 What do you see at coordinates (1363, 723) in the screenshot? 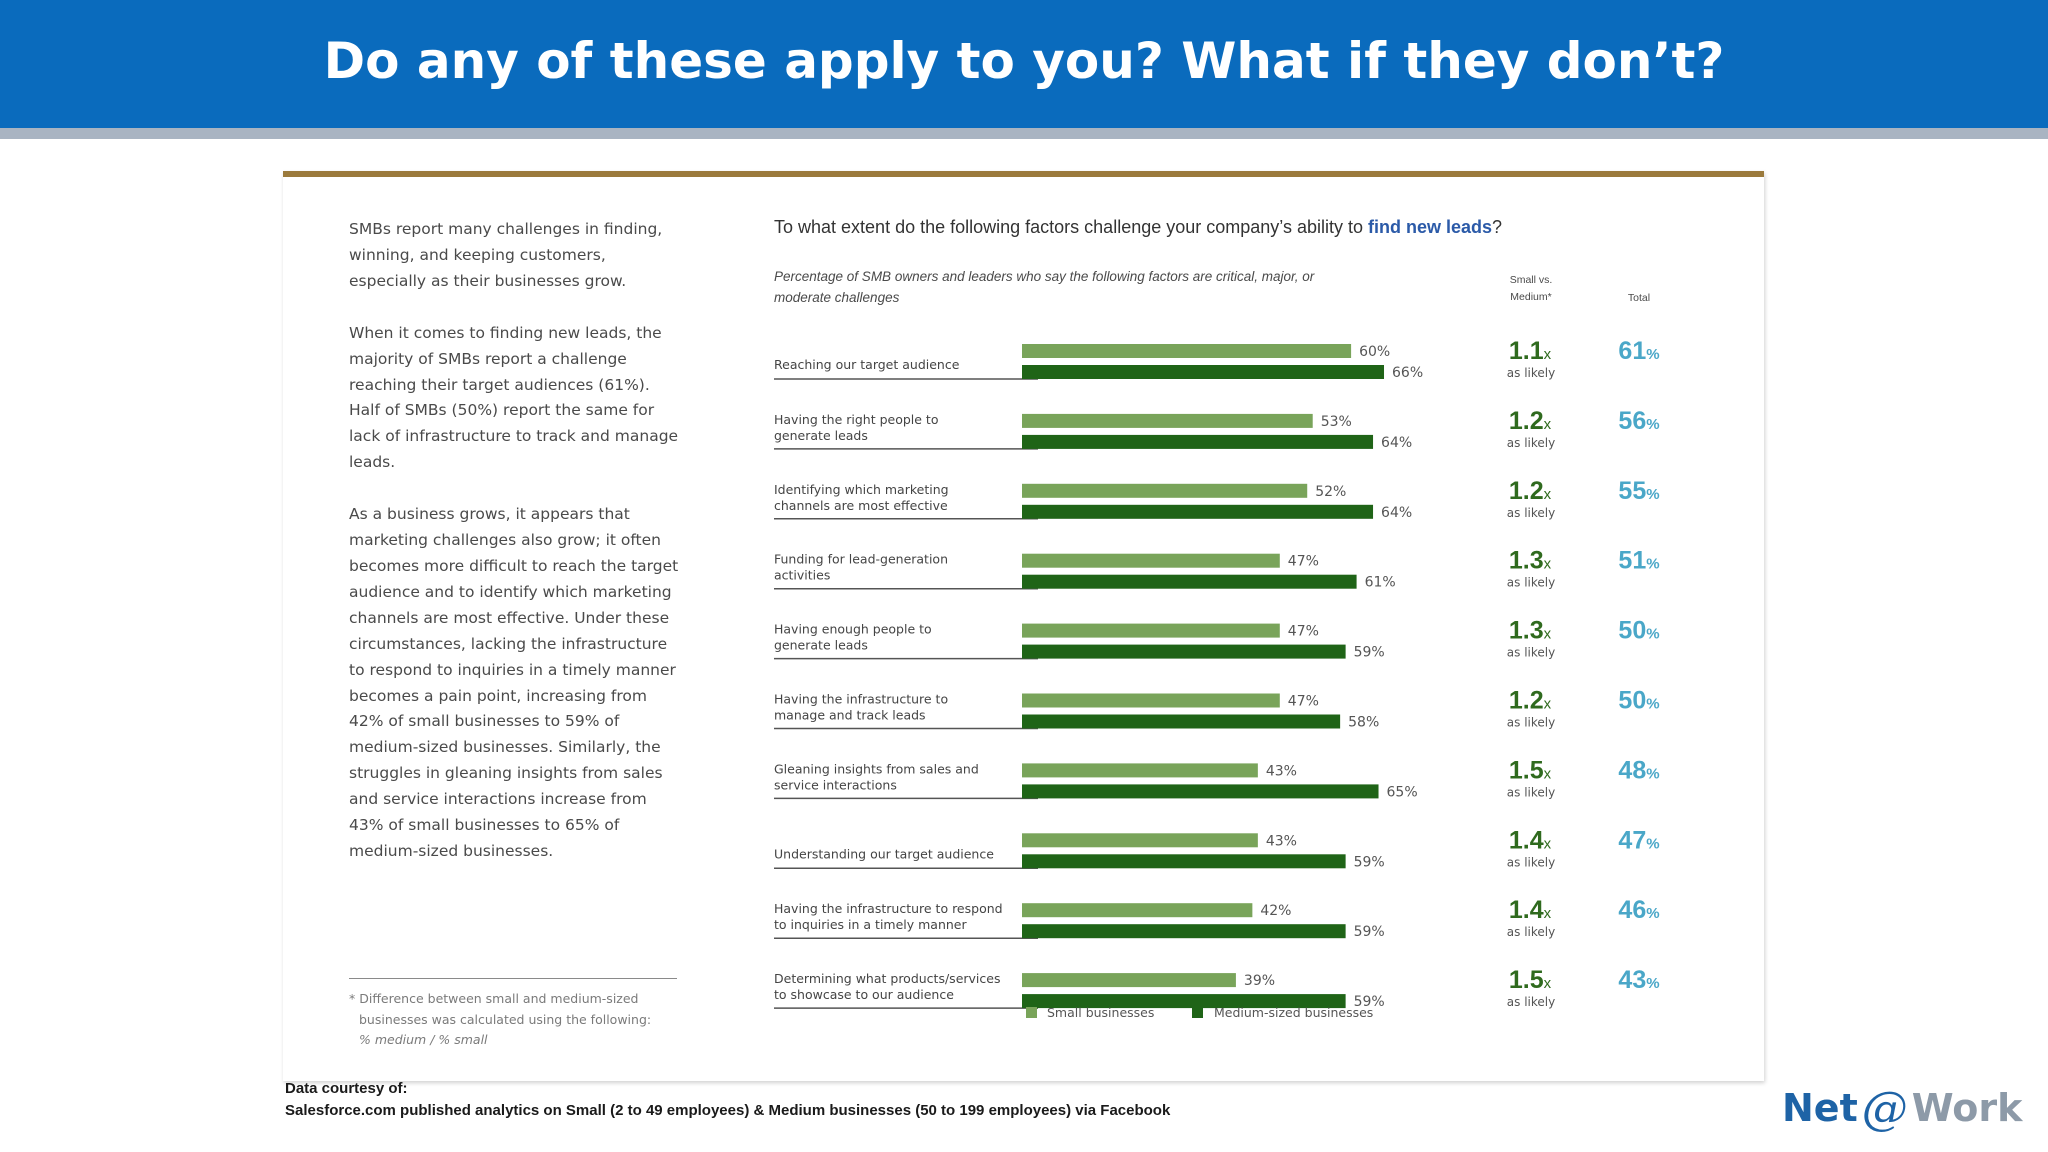
I see `value-label-medium: 58%` at bounding box center [1363, 723].